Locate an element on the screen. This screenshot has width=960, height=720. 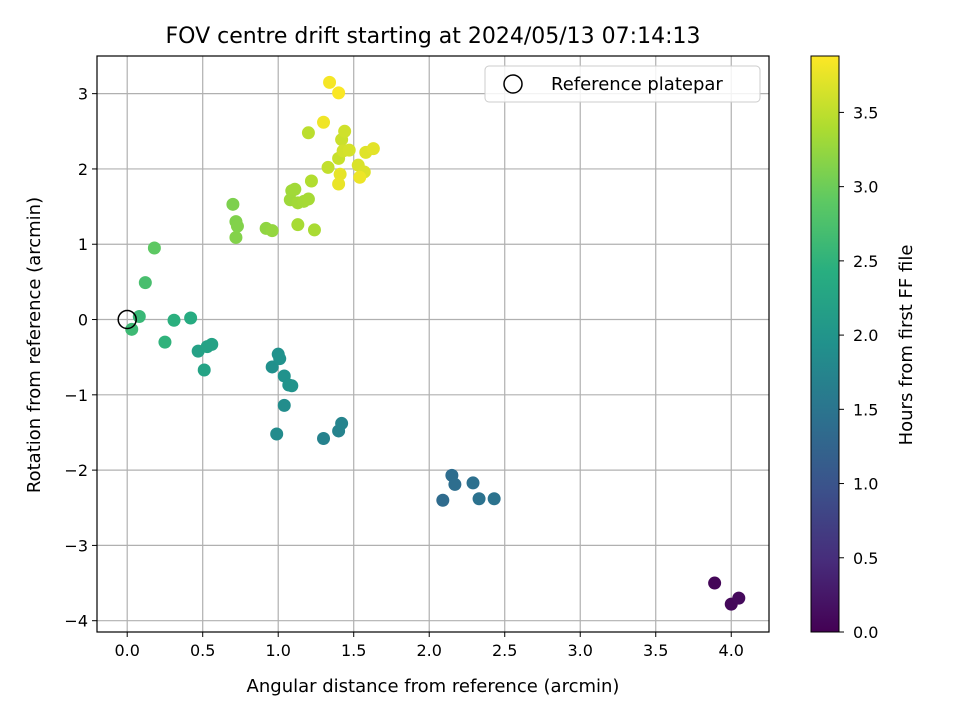
y-tick-label: −2 is located at coordinates (76, 470).